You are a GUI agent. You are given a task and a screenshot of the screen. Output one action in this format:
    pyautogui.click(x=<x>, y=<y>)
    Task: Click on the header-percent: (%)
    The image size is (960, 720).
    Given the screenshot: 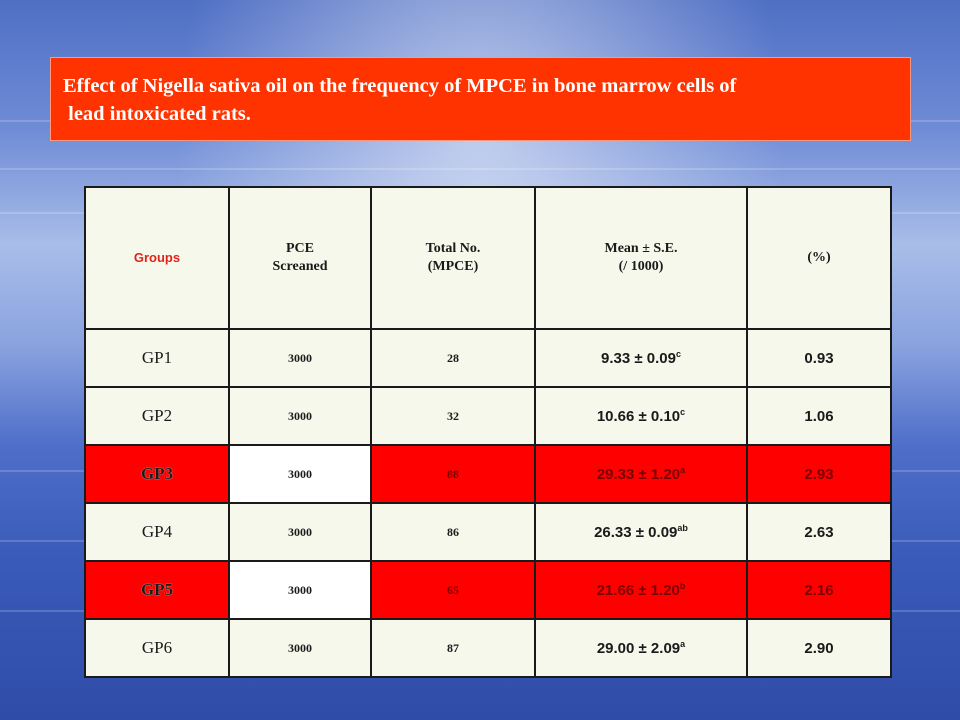 What is the action you would take?
    pyautogui.click(x=819, y=258)
    